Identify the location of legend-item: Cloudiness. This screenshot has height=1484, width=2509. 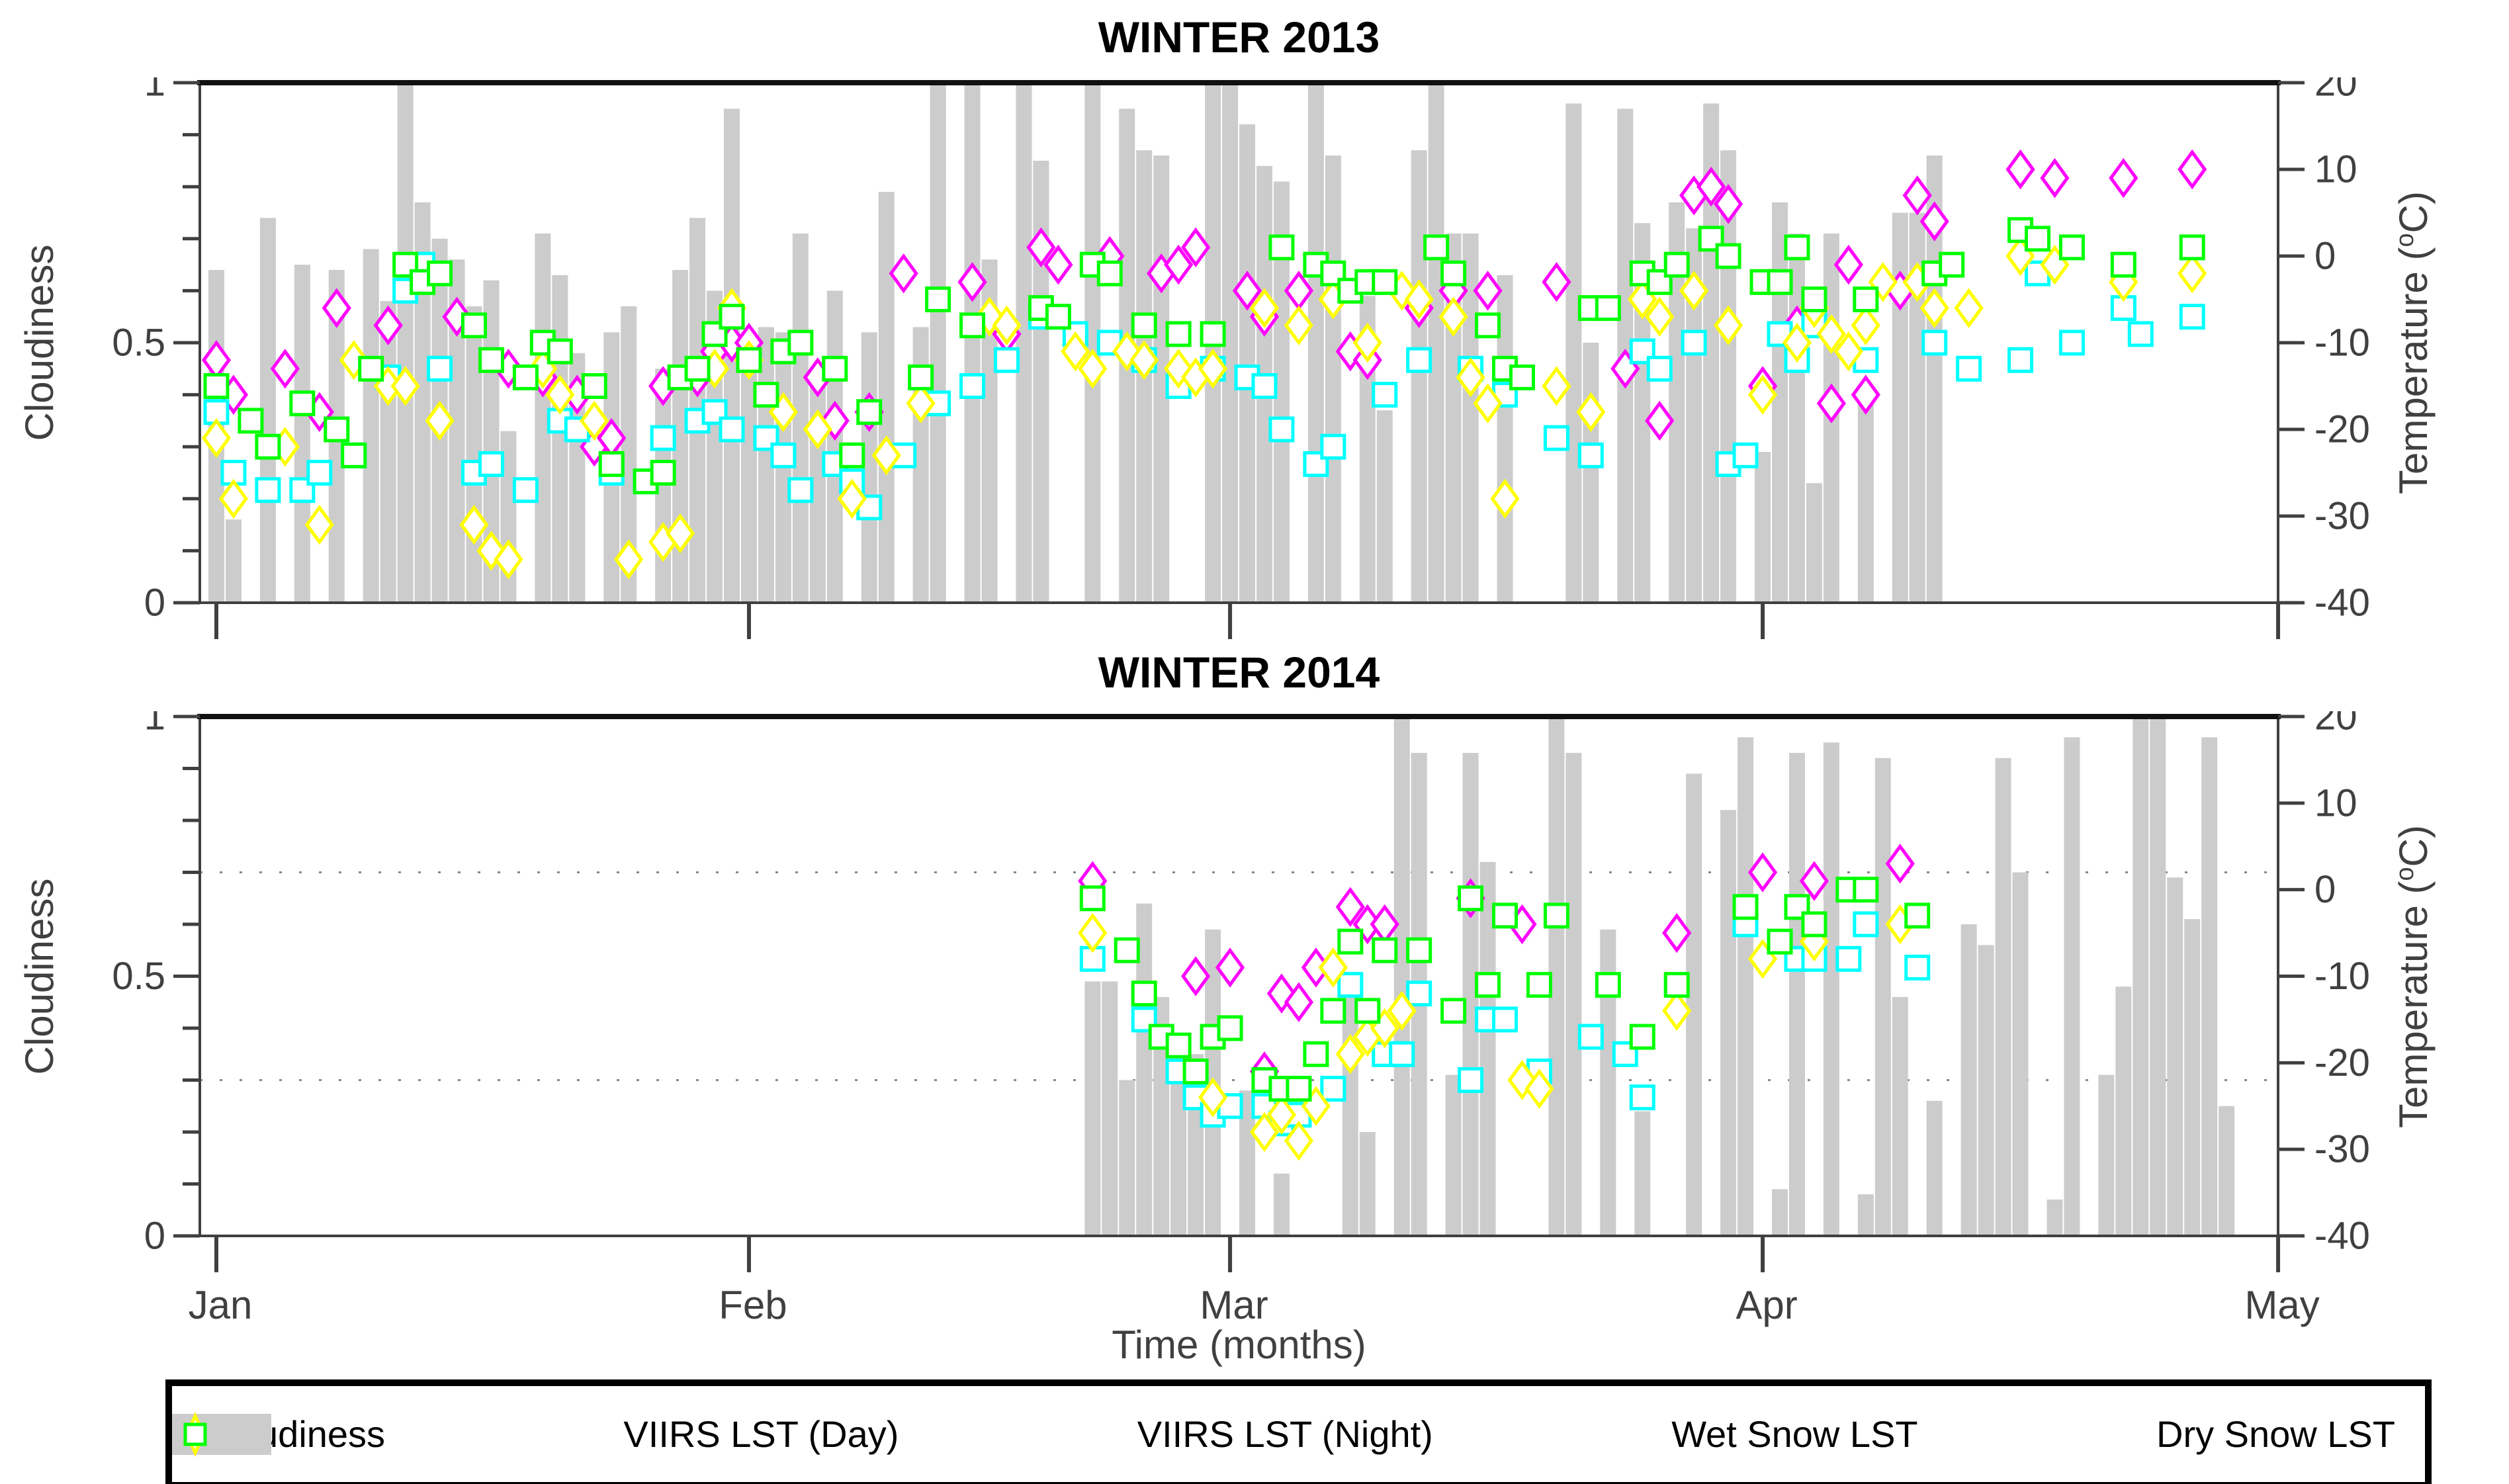
(278, 1435).